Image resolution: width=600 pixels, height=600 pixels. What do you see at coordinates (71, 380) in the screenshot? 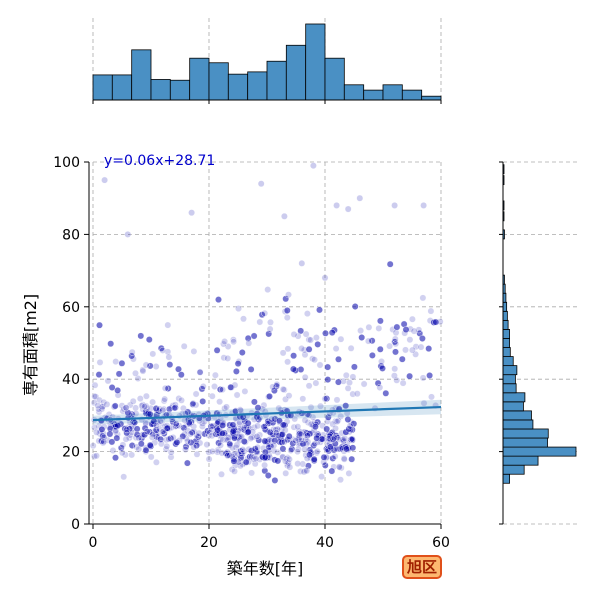
I see `y-tick-label: 40` at bounding box center [71, 380].